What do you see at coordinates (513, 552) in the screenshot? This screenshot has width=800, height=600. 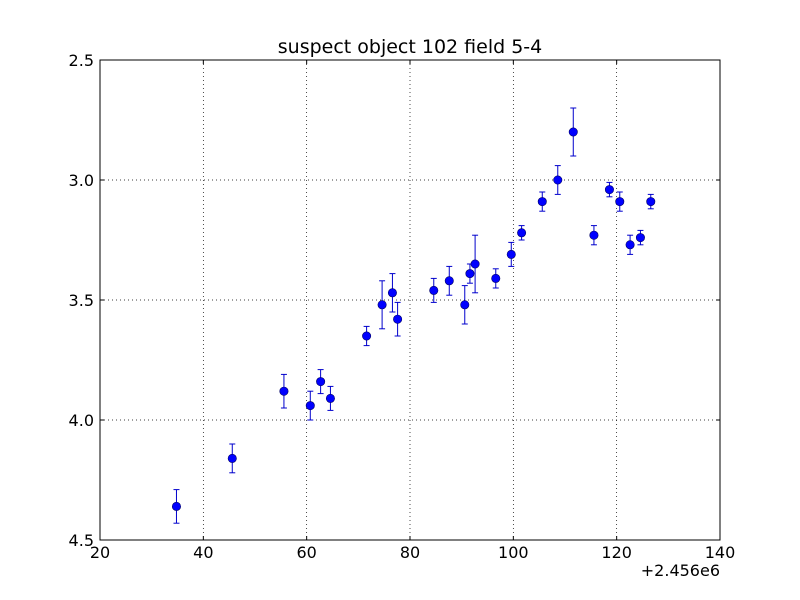 I see `x-tick-label: 100` at bounding box center [513, 552].